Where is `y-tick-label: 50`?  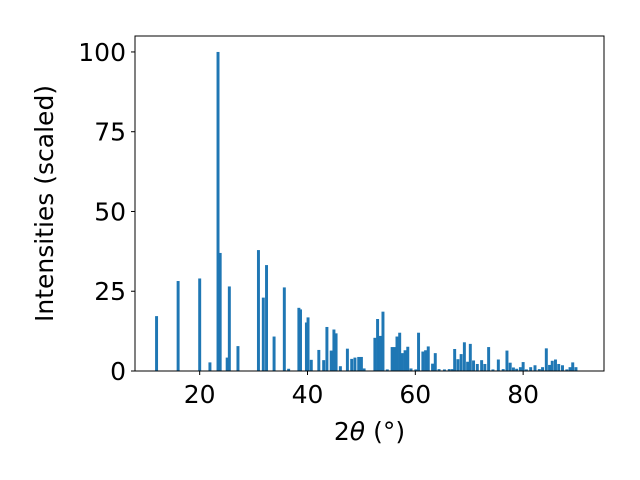
y-tick-label: 50 is located at coordinates (110, 211).